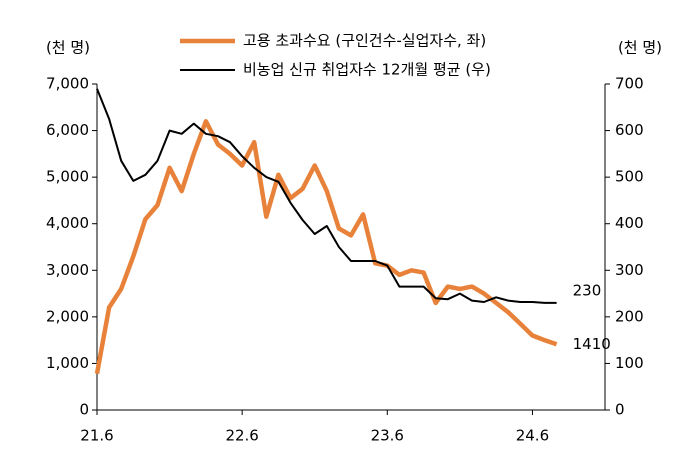 The height and width of the screenshot is (462, 700). Describe the element at coordinates (620, 410) in the screenshot. I see `y2-tick-label: 0` at that location.